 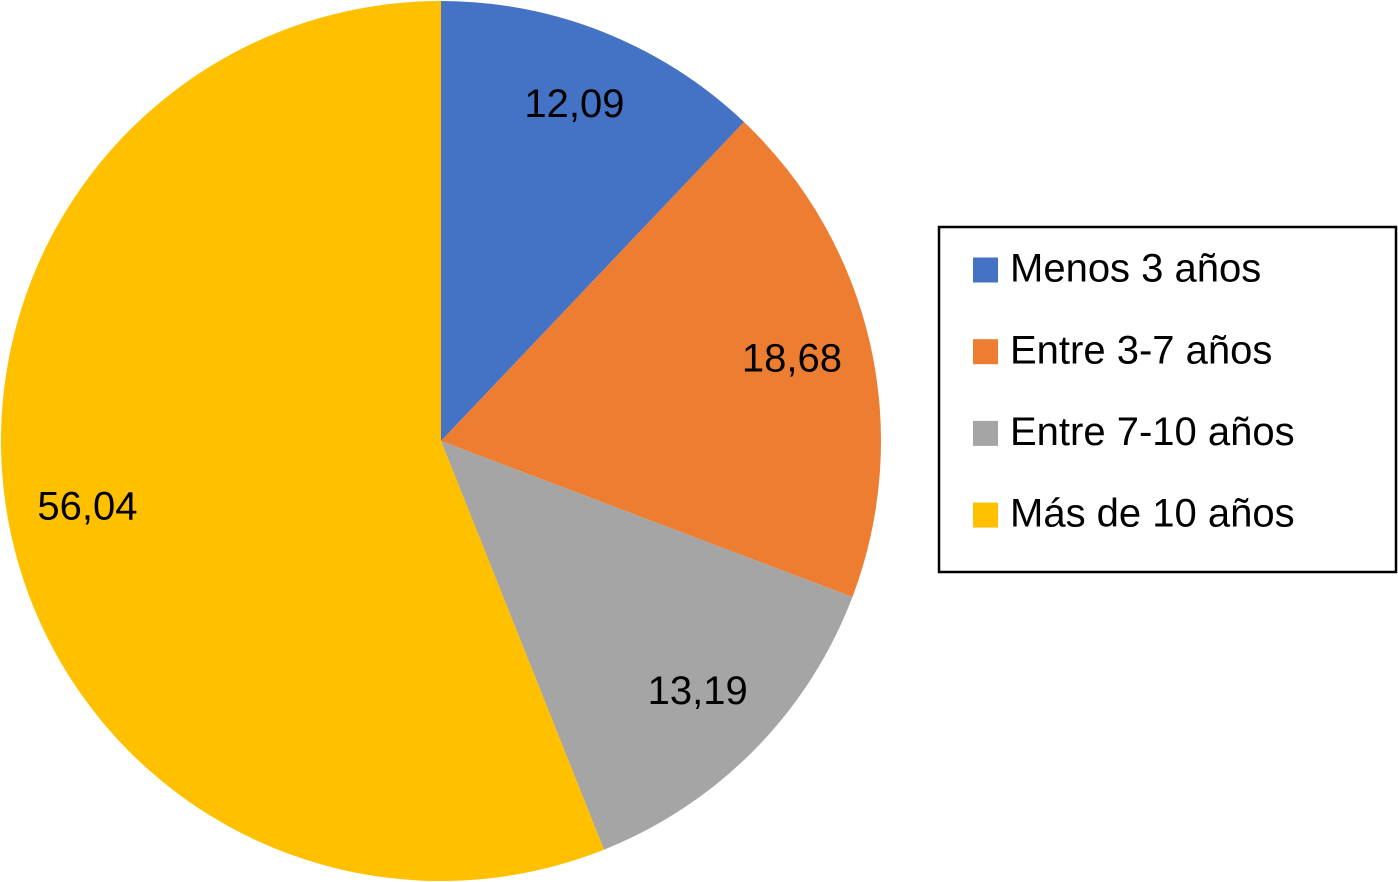 What do you see at coordinates (1135, 269) in the screenshot?
I see `legend-label: Menos 3 años` at bounding box center [1135, 269].